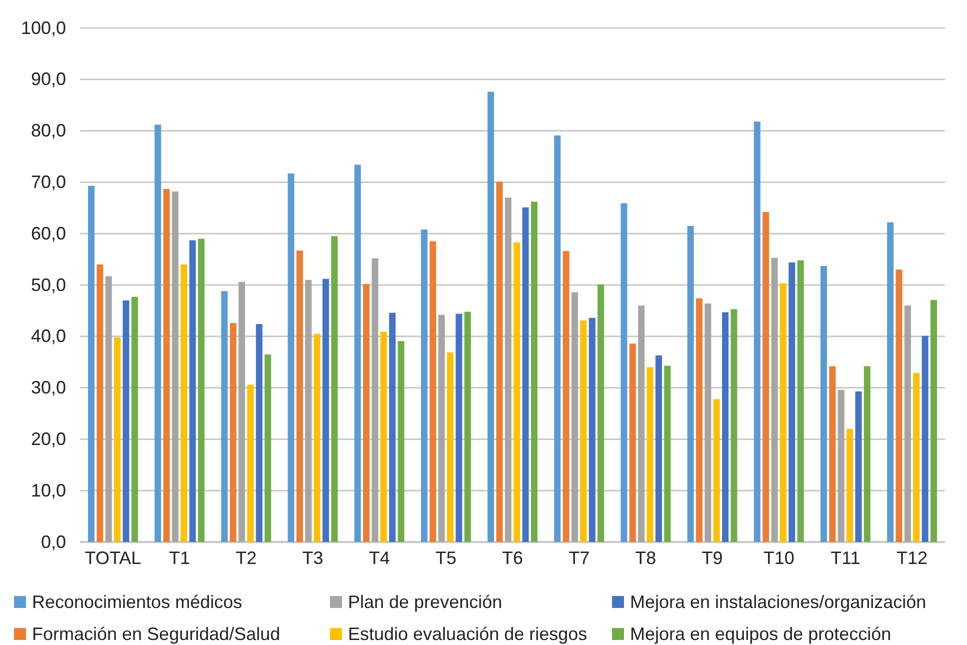 The image size is (967, 645). Describe the element at coordinates (48, 388) in the screenshot. I see `y-tick-label: 30,0` at that location.